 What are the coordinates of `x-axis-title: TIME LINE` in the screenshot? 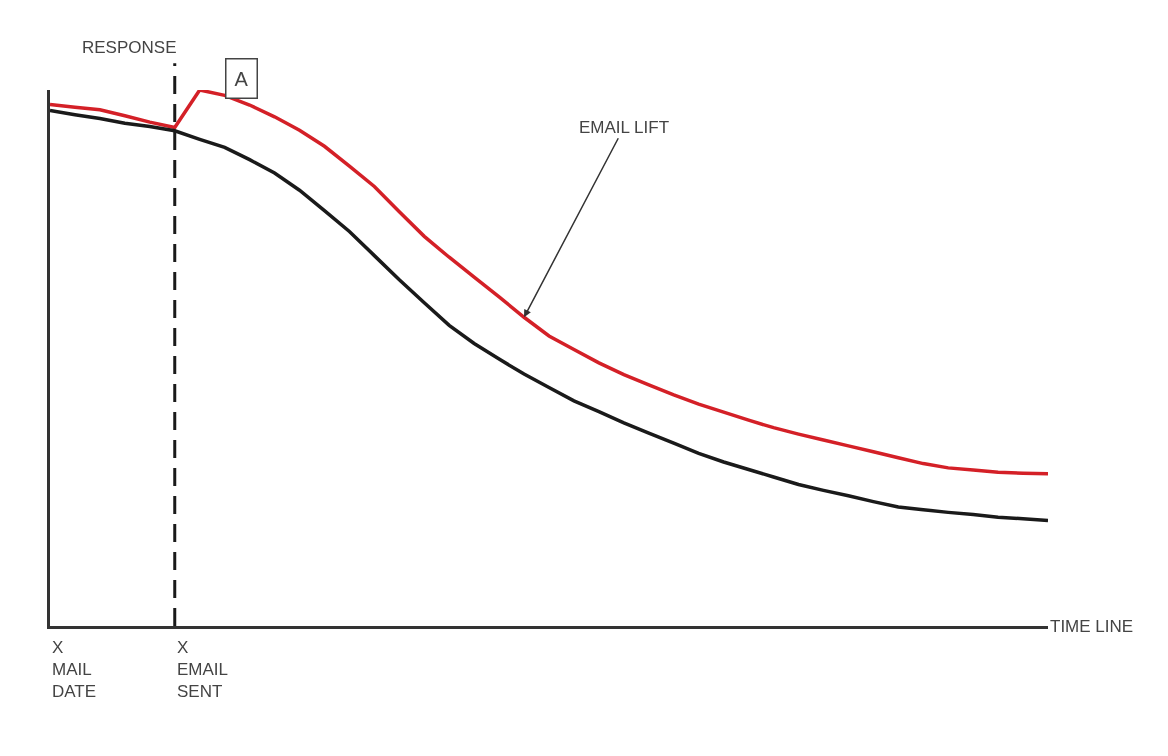 It's located at (1092, 626).